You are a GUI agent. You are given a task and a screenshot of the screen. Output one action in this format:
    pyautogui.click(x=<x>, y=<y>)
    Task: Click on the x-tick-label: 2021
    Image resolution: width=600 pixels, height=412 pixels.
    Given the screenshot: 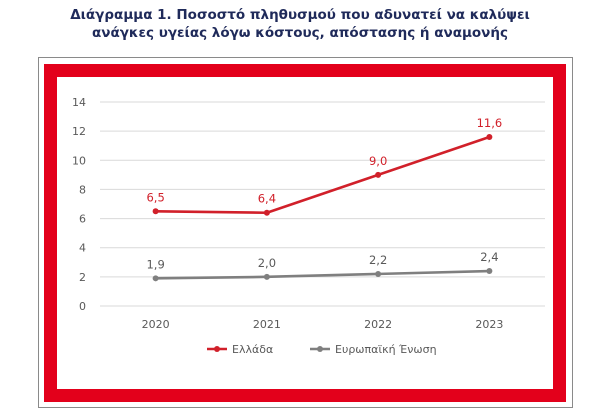 What is the action you would take?
    pyautogui.click(x=267, y=324)
    